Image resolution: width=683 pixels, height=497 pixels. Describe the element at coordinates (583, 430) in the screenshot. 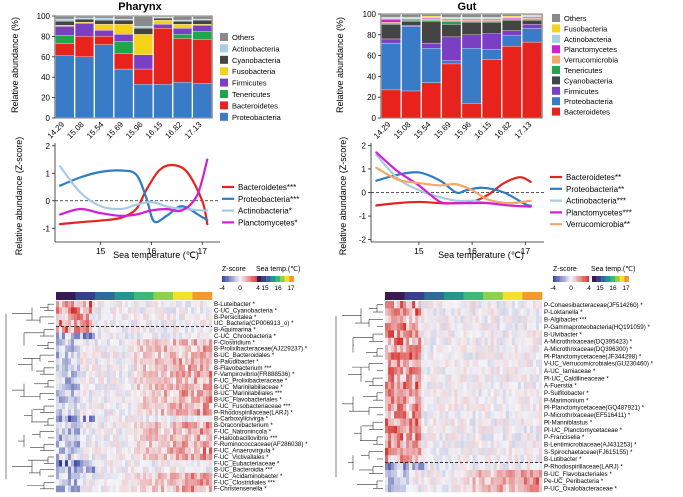

I see `gut-heatmap-row-label: Pl-UC_Planctomycetaceae *` at that location.